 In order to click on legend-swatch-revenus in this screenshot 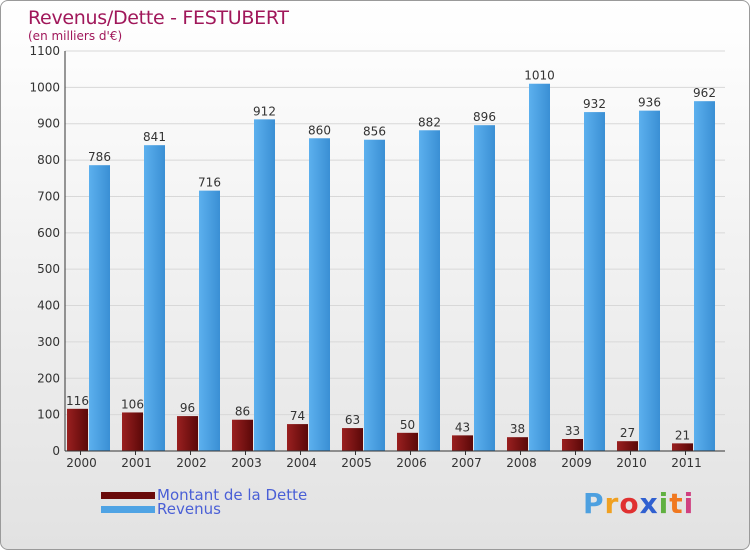, I will do `click(128, 509)`.